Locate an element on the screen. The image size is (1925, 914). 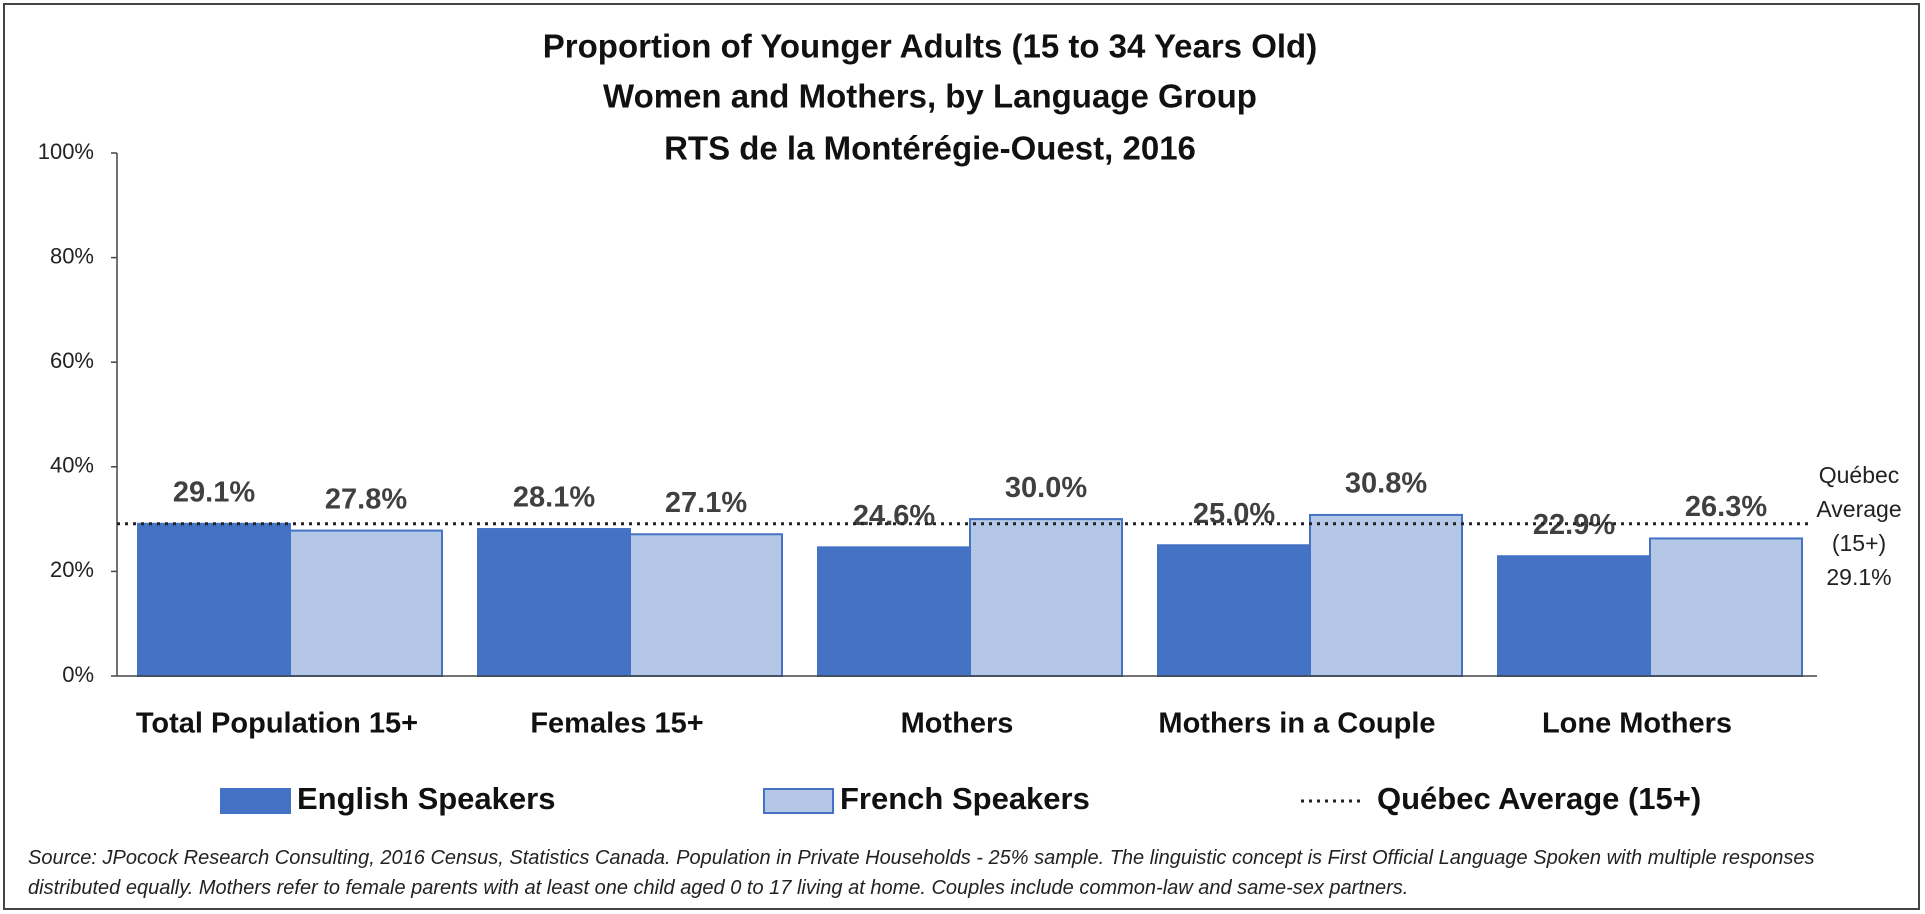
y-tick-label: 0% is located at coordinates (78, 674).